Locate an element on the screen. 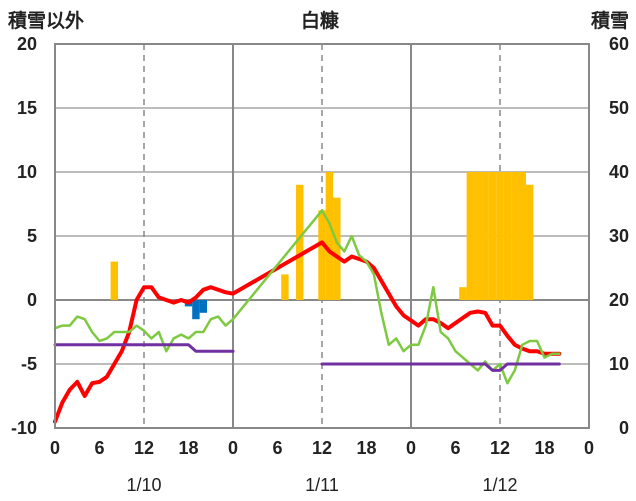 Image resolution: width=636 pixels, height=501 pixels. y-left-tick-label: -5 is located at coordinates (29, 364).